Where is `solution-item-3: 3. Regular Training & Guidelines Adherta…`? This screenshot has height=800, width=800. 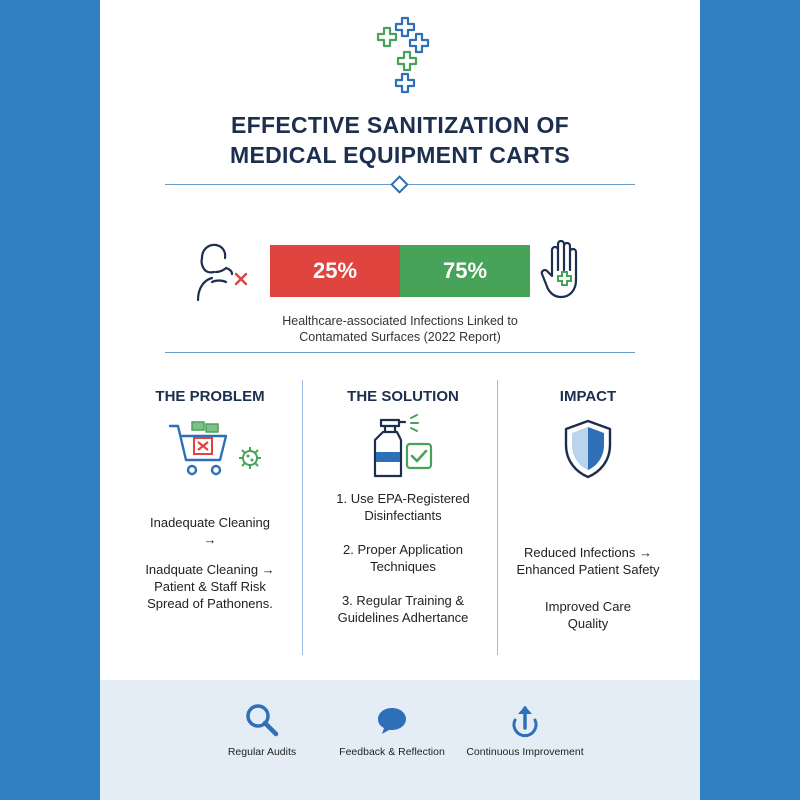
solution-item-3: 3. Regular Training & Guidelines Adherta… is located at coordinates (403, 609).